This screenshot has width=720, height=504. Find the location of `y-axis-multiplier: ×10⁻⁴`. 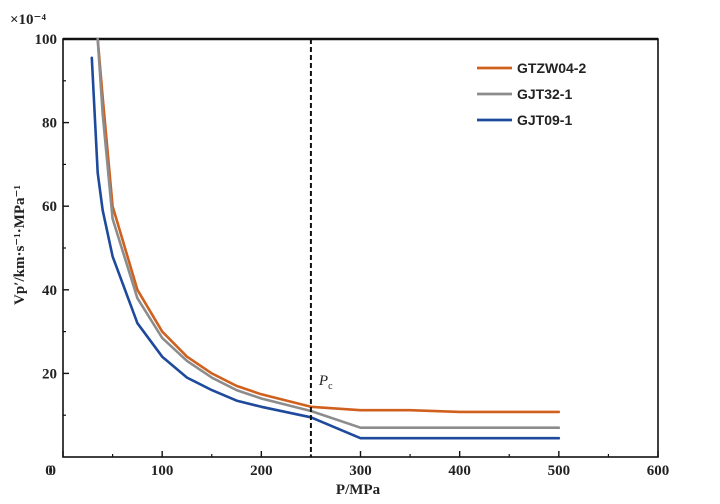

y-axis-multiplier: ×10⁻⁴ is located at coordinates (28, 20).